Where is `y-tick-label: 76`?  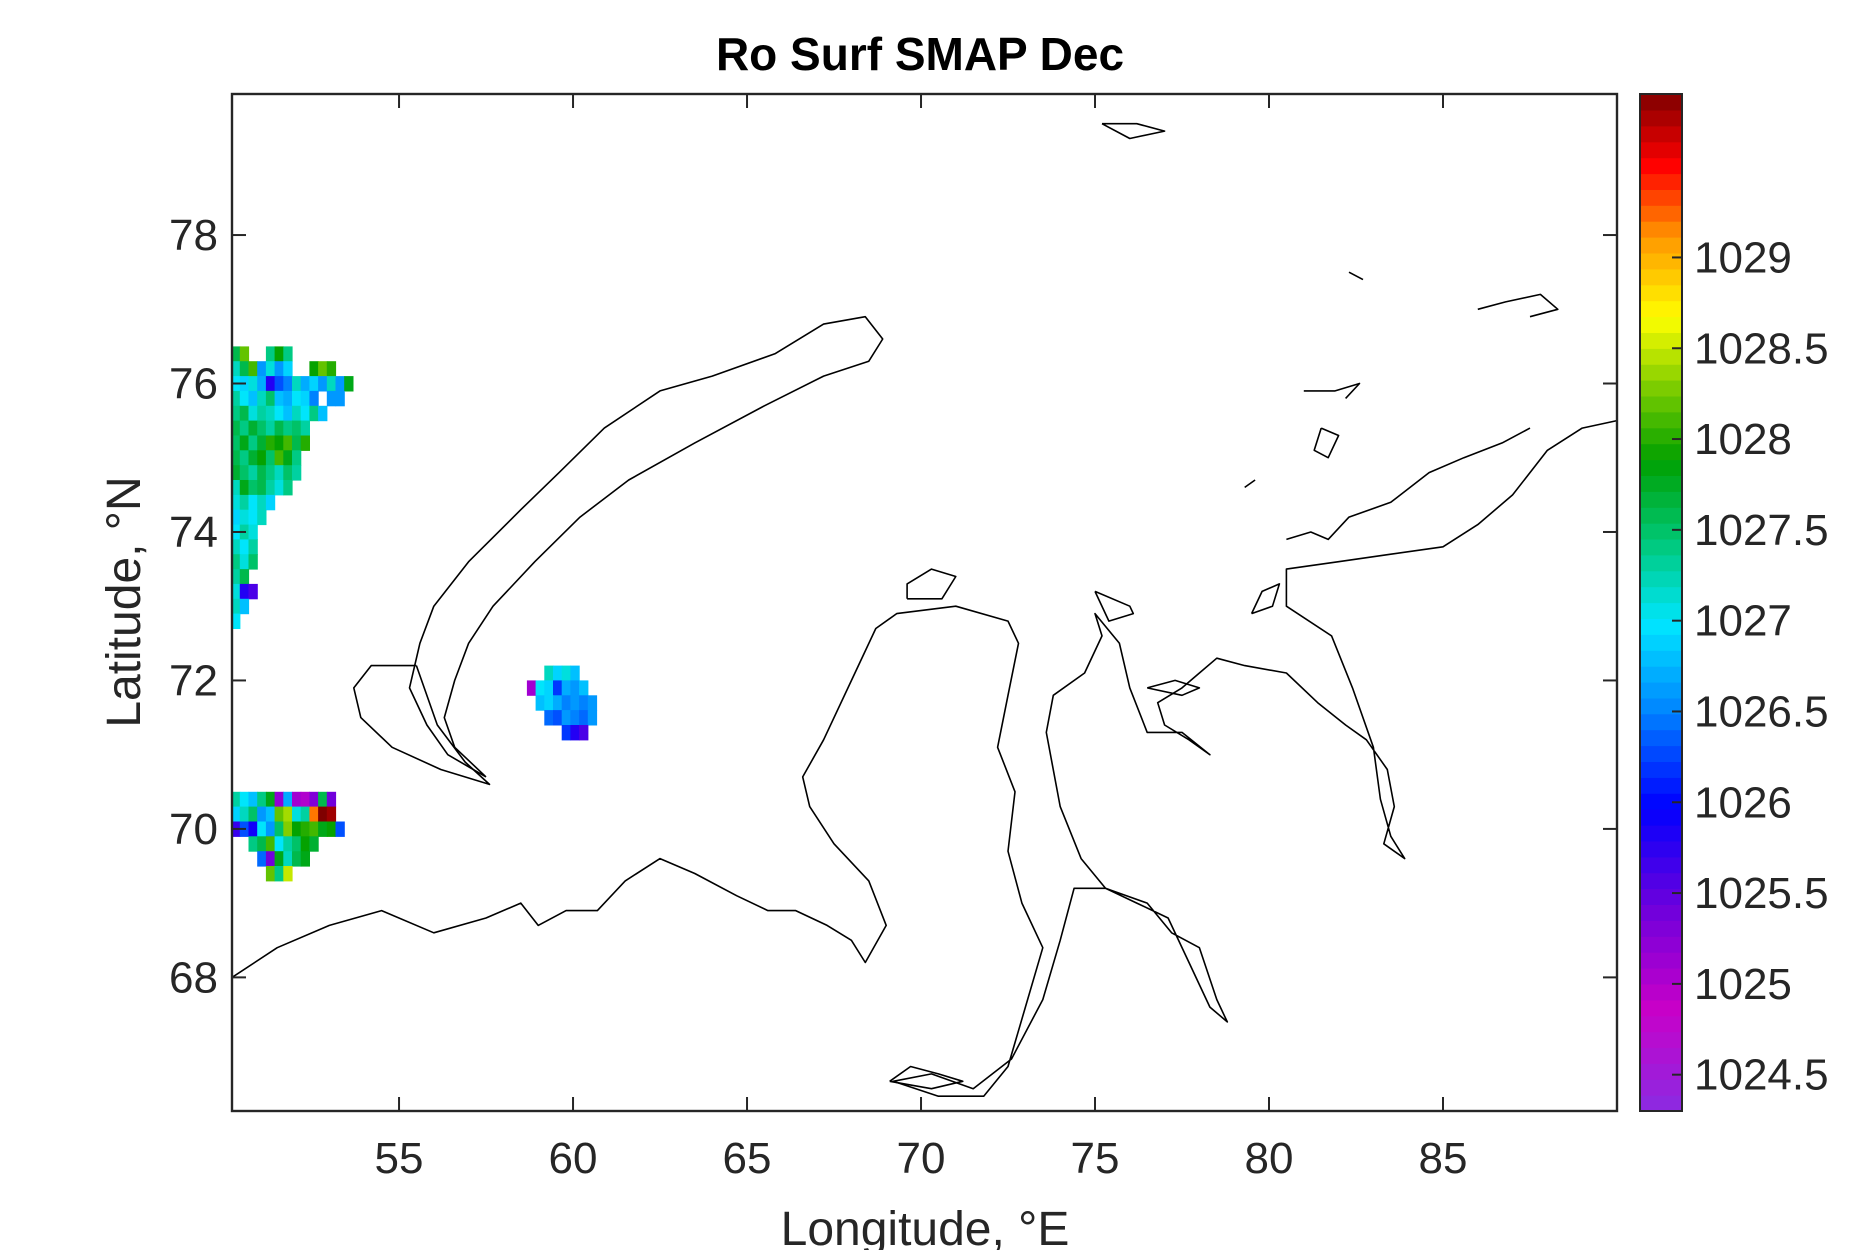
y-tick-label: 76 is located at coordinates (193, 384).